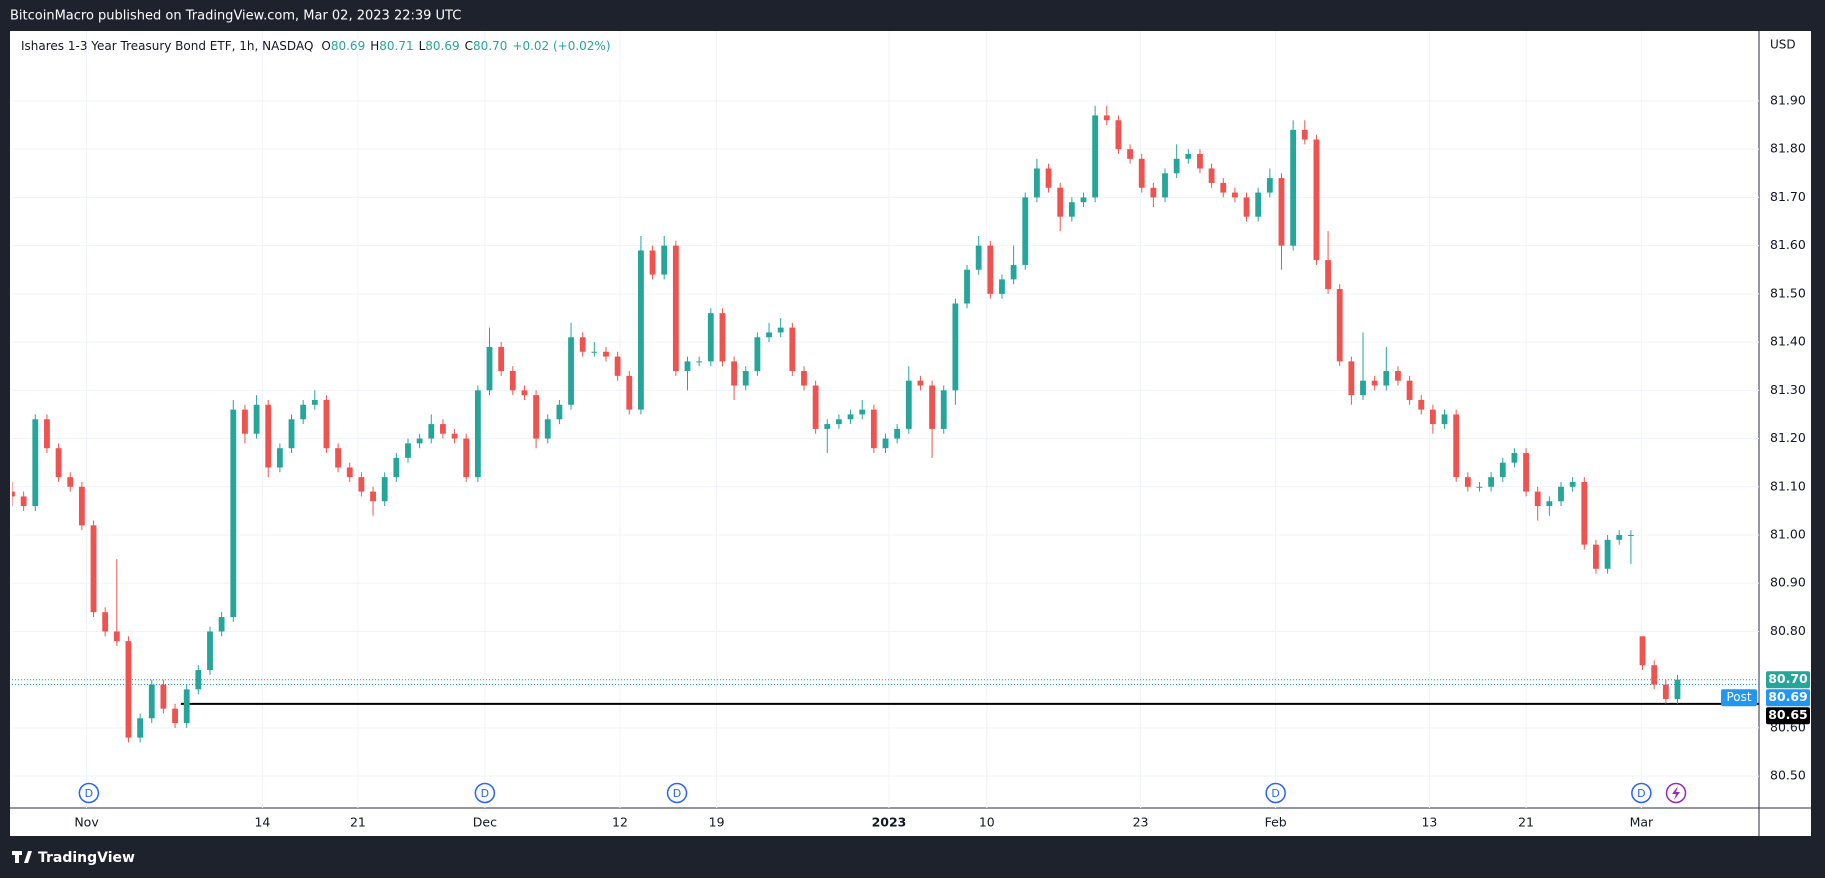 This screenshot has height=878, width=1825. Describe the element at coordinates (422, 46) in the screenshot. I see `ohlc-key: L` at that location.